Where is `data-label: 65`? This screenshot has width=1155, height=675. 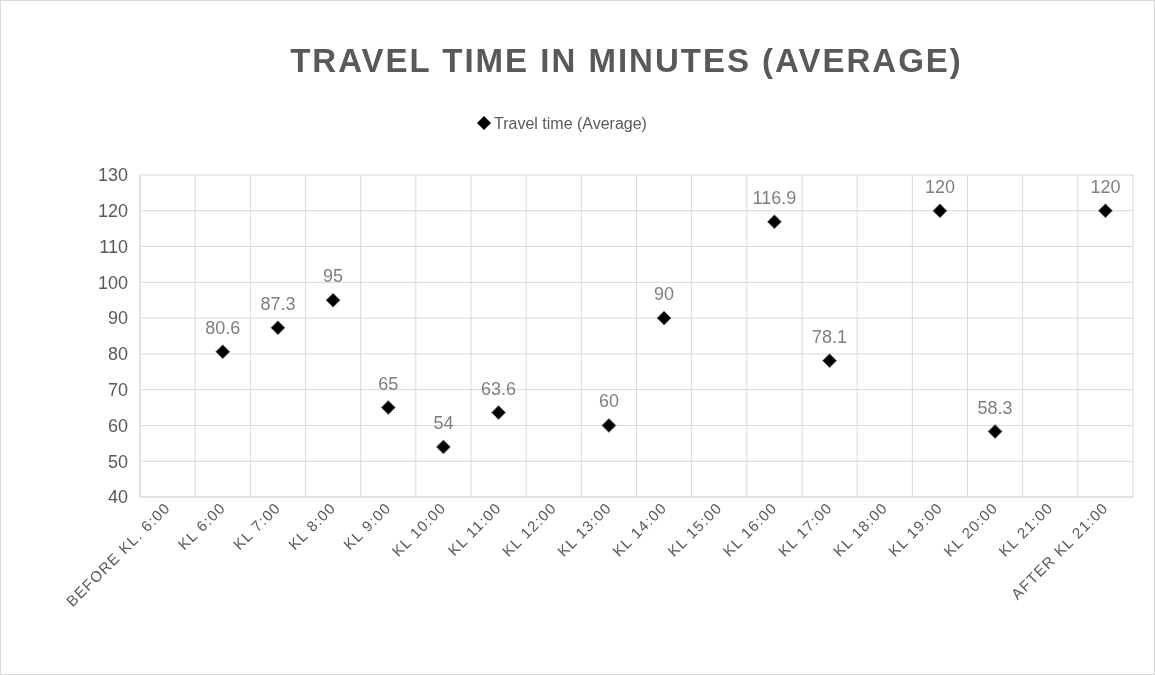 data-label: 65 is located at coordinates (388, 383).